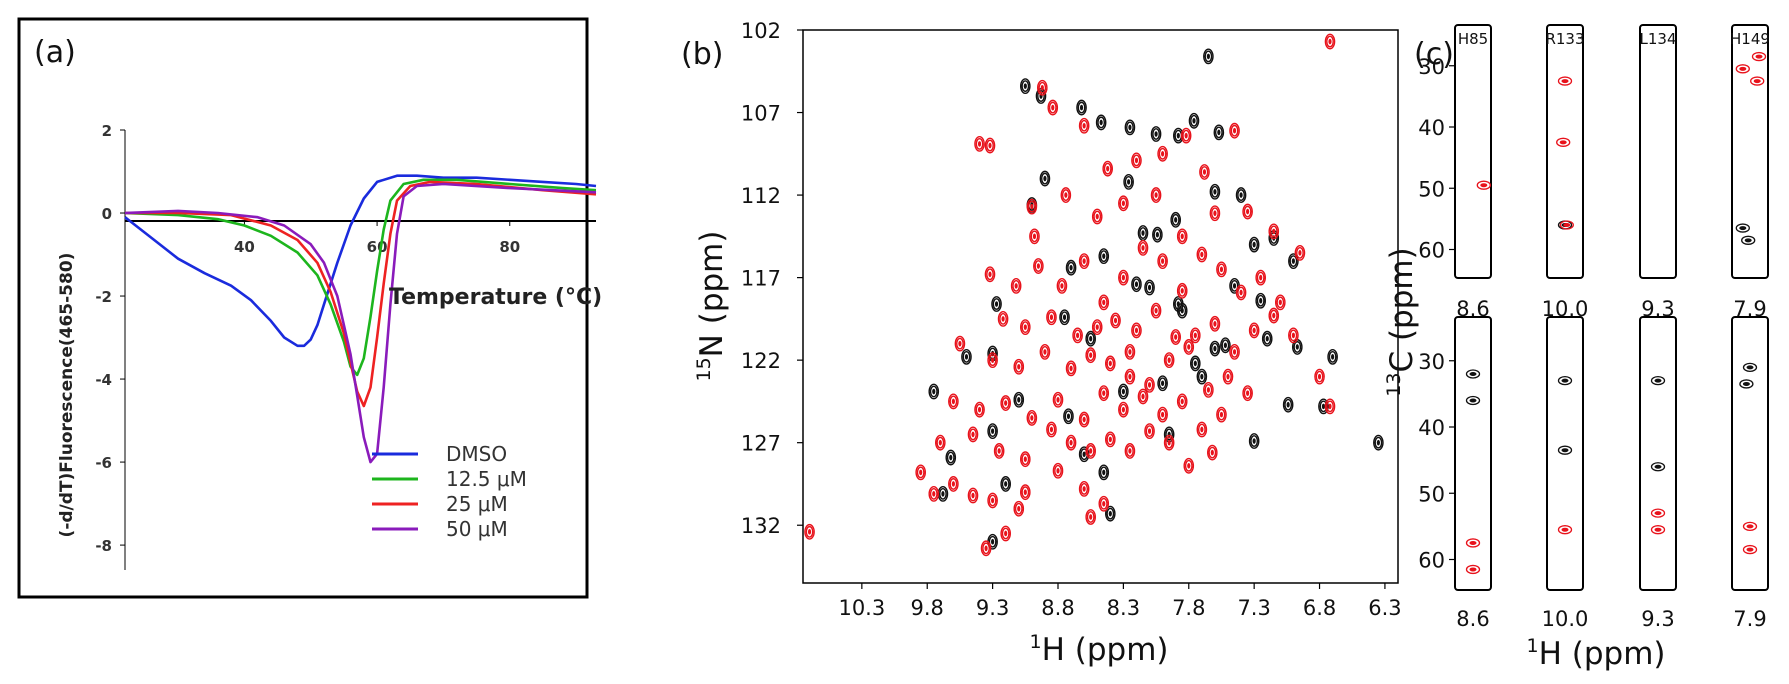  Describe the element at coordinates (1123, 608) in the screenshot. I see `panel-b-xtick-label: 8.3` at that location.